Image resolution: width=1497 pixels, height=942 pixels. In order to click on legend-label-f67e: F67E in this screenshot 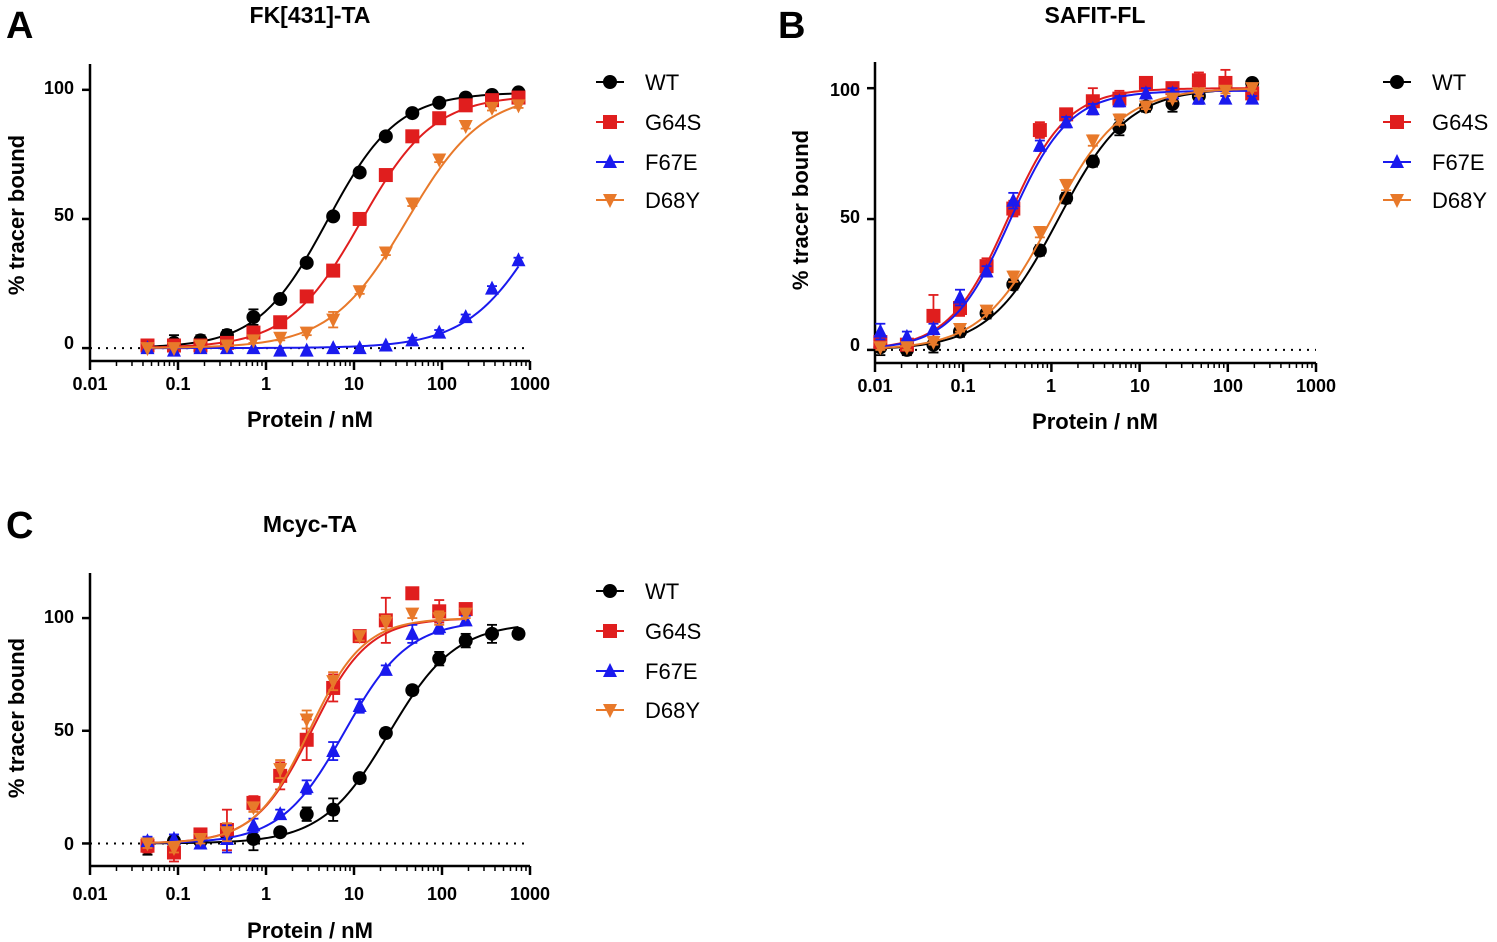, I will do `click(671, 162)`.